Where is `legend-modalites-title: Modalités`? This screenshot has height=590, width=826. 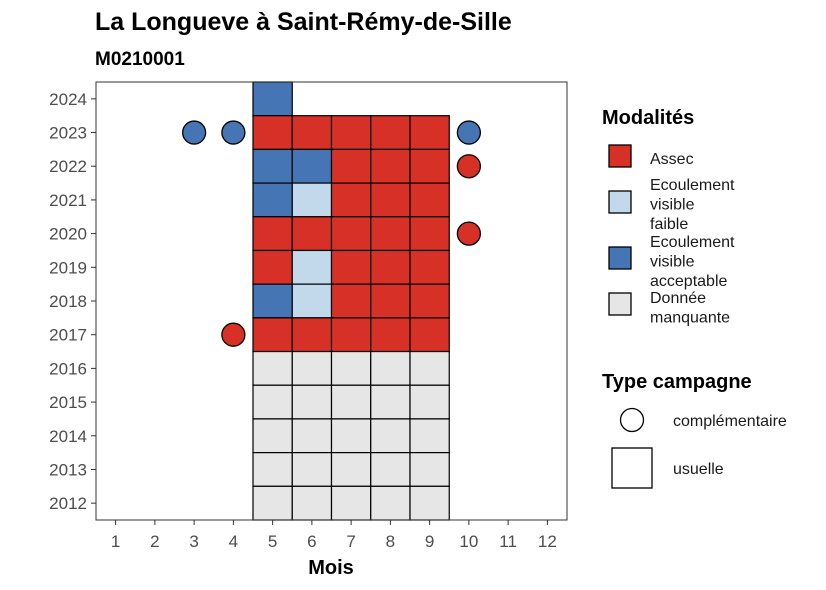
legend-modalites-title: Modalités is located at coordinates (648, 118).